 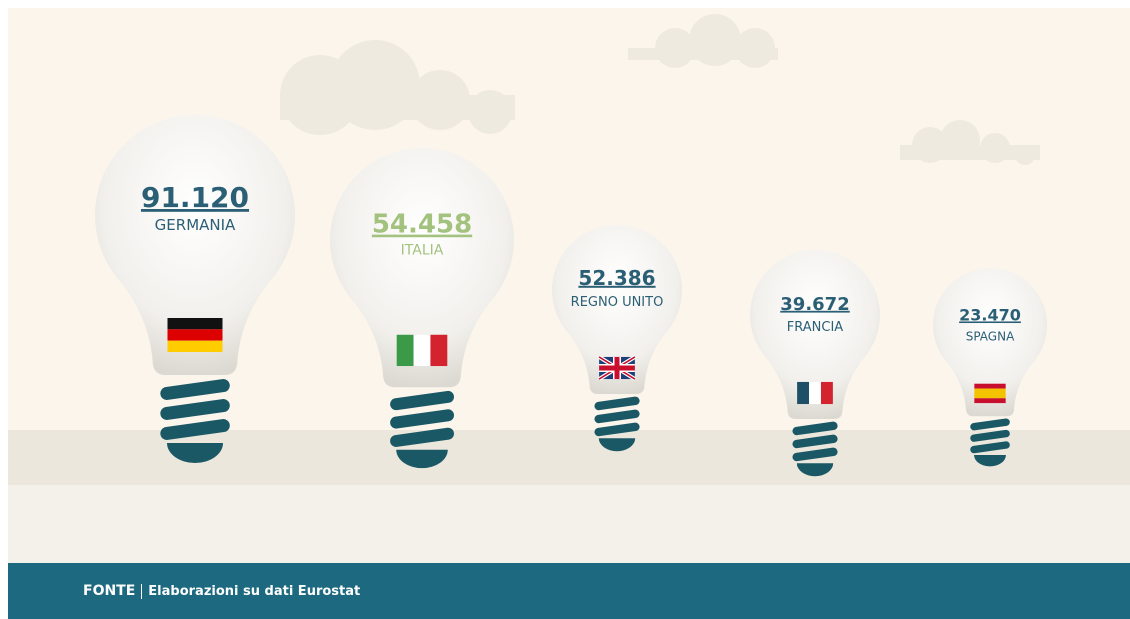 I want to click on value: 39.672, so click(x=814, y=304).